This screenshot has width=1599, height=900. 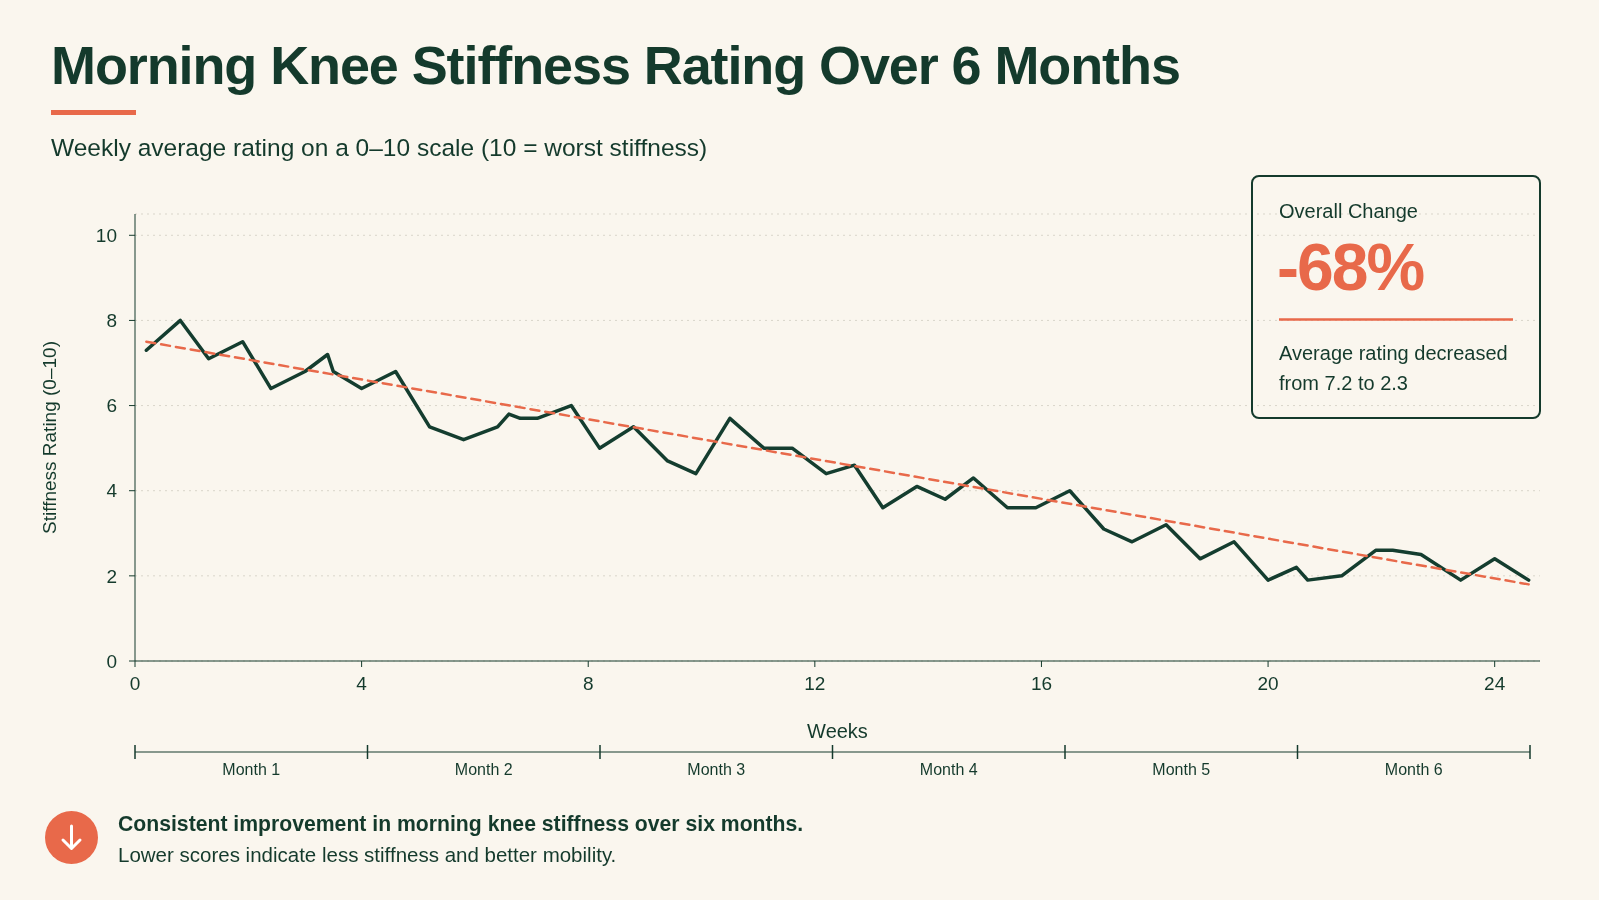 I want to click on text: Month 5, so click(x=1181, y=769).